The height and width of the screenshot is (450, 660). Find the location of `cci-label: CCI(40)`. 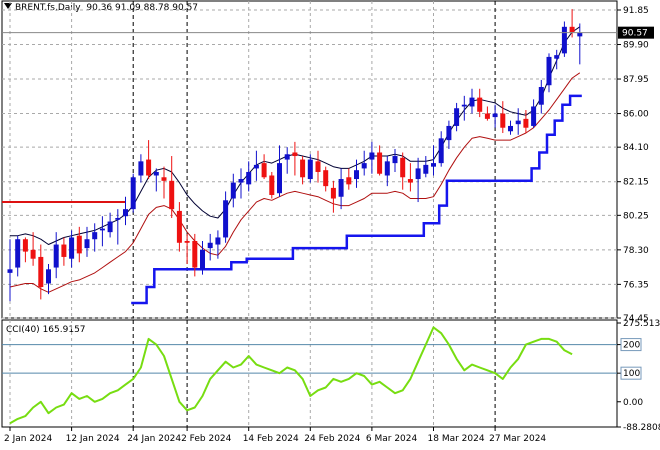

cci-label: CCI(40) is located at coordinates (23, 330).